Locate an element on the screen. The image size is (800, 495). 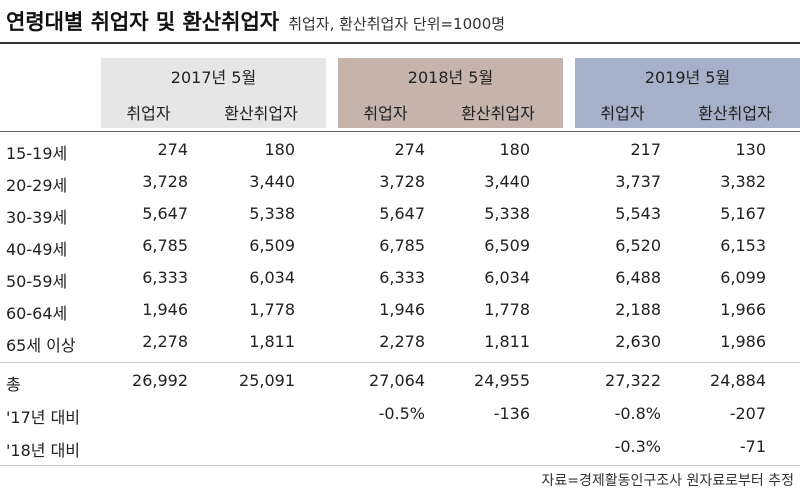
table-cell: 6,099 is located at coordinates (743, 277).